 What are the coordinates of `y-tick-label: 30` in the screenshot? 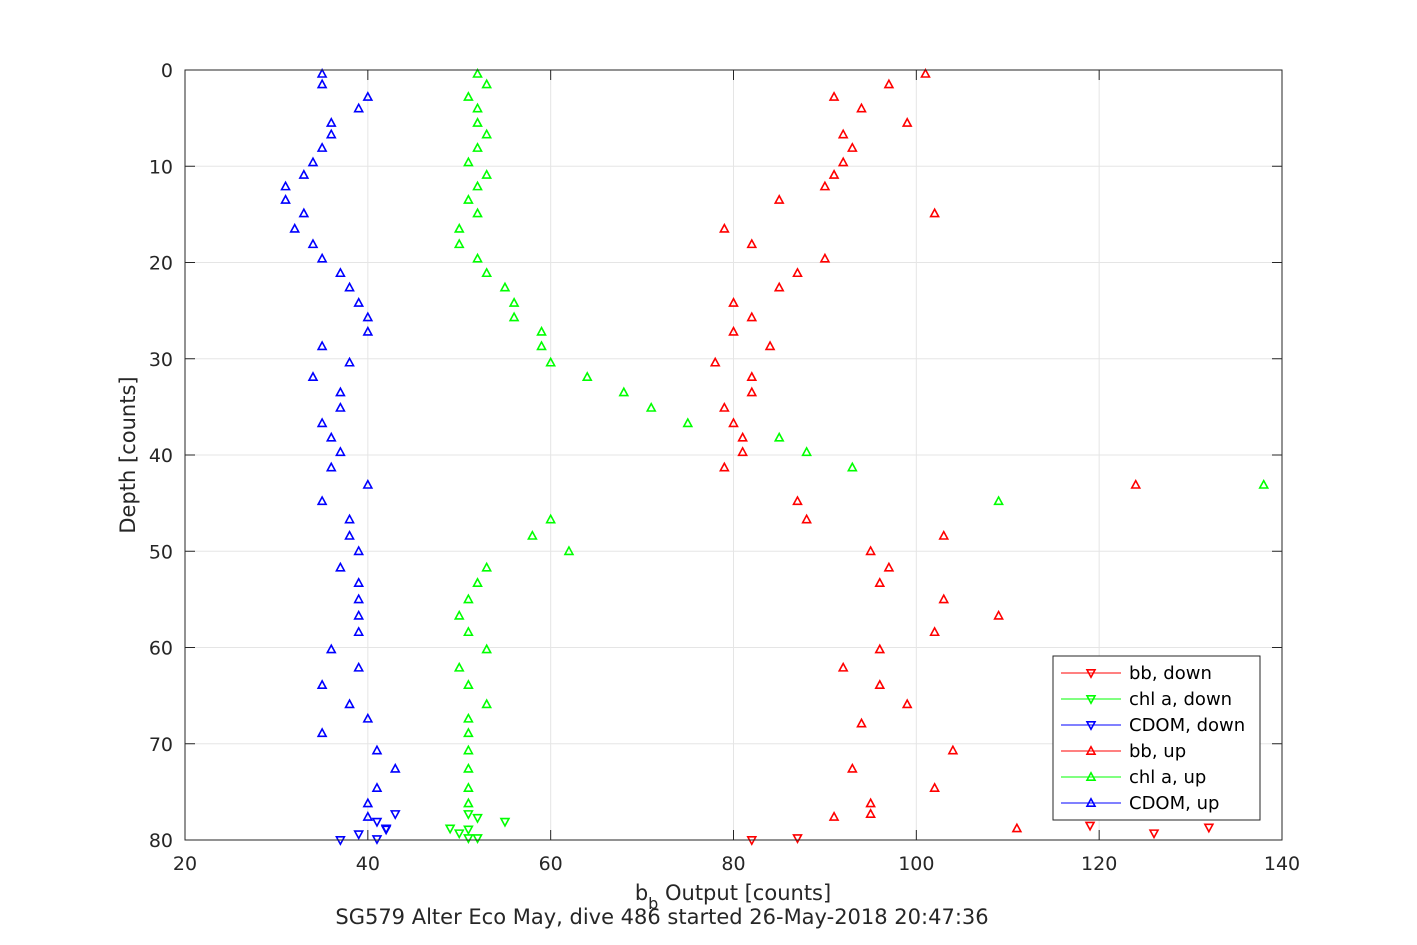 It's located at (161, 360).